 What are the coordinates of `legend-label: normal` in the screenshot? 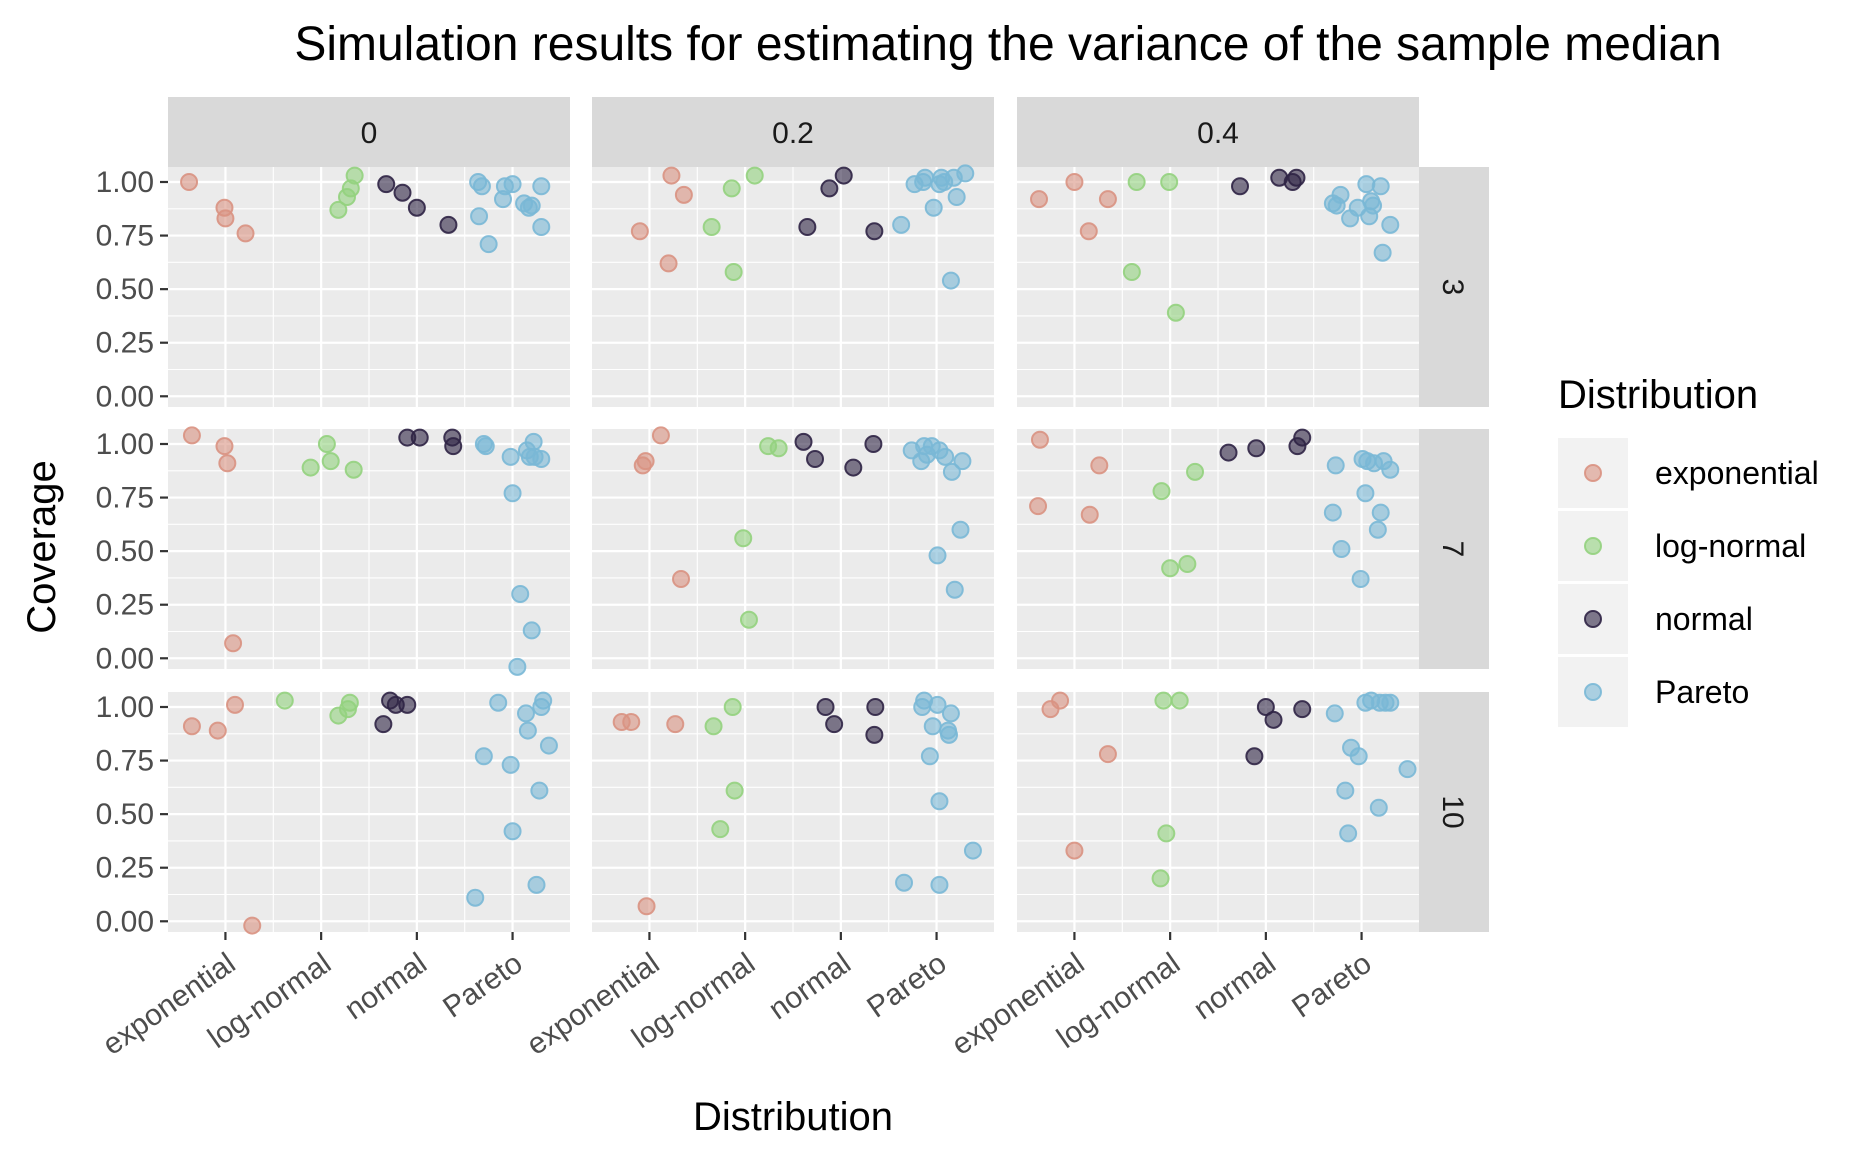 It's located at (1704, 619).